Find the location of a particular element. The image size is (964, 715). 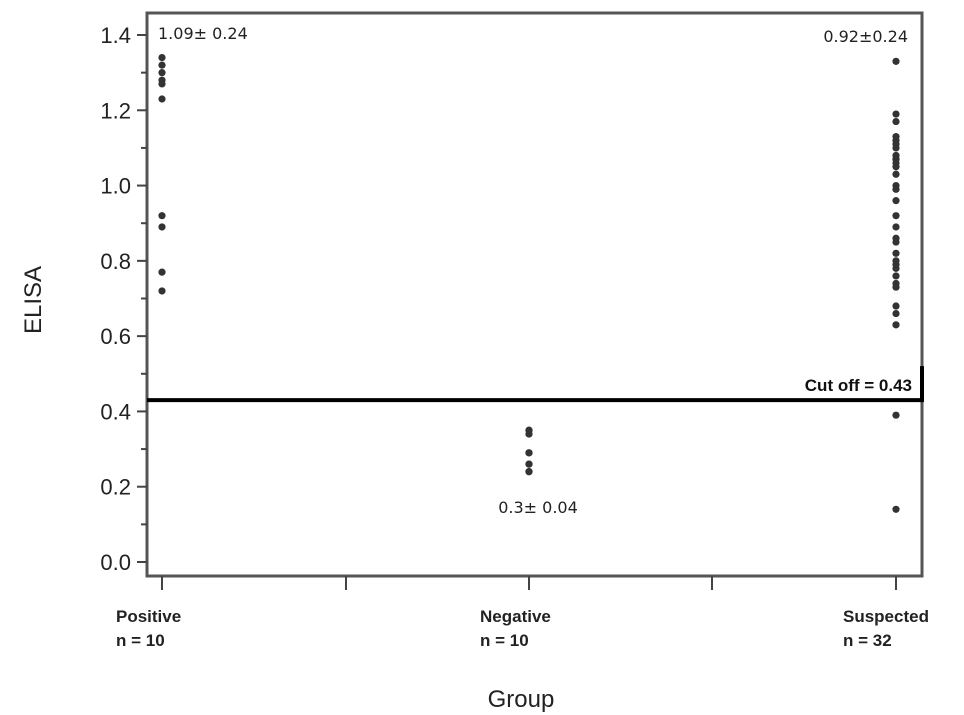

mean-sd-annotation: 0.3± 0.04 is located at coordinates (538, 507).